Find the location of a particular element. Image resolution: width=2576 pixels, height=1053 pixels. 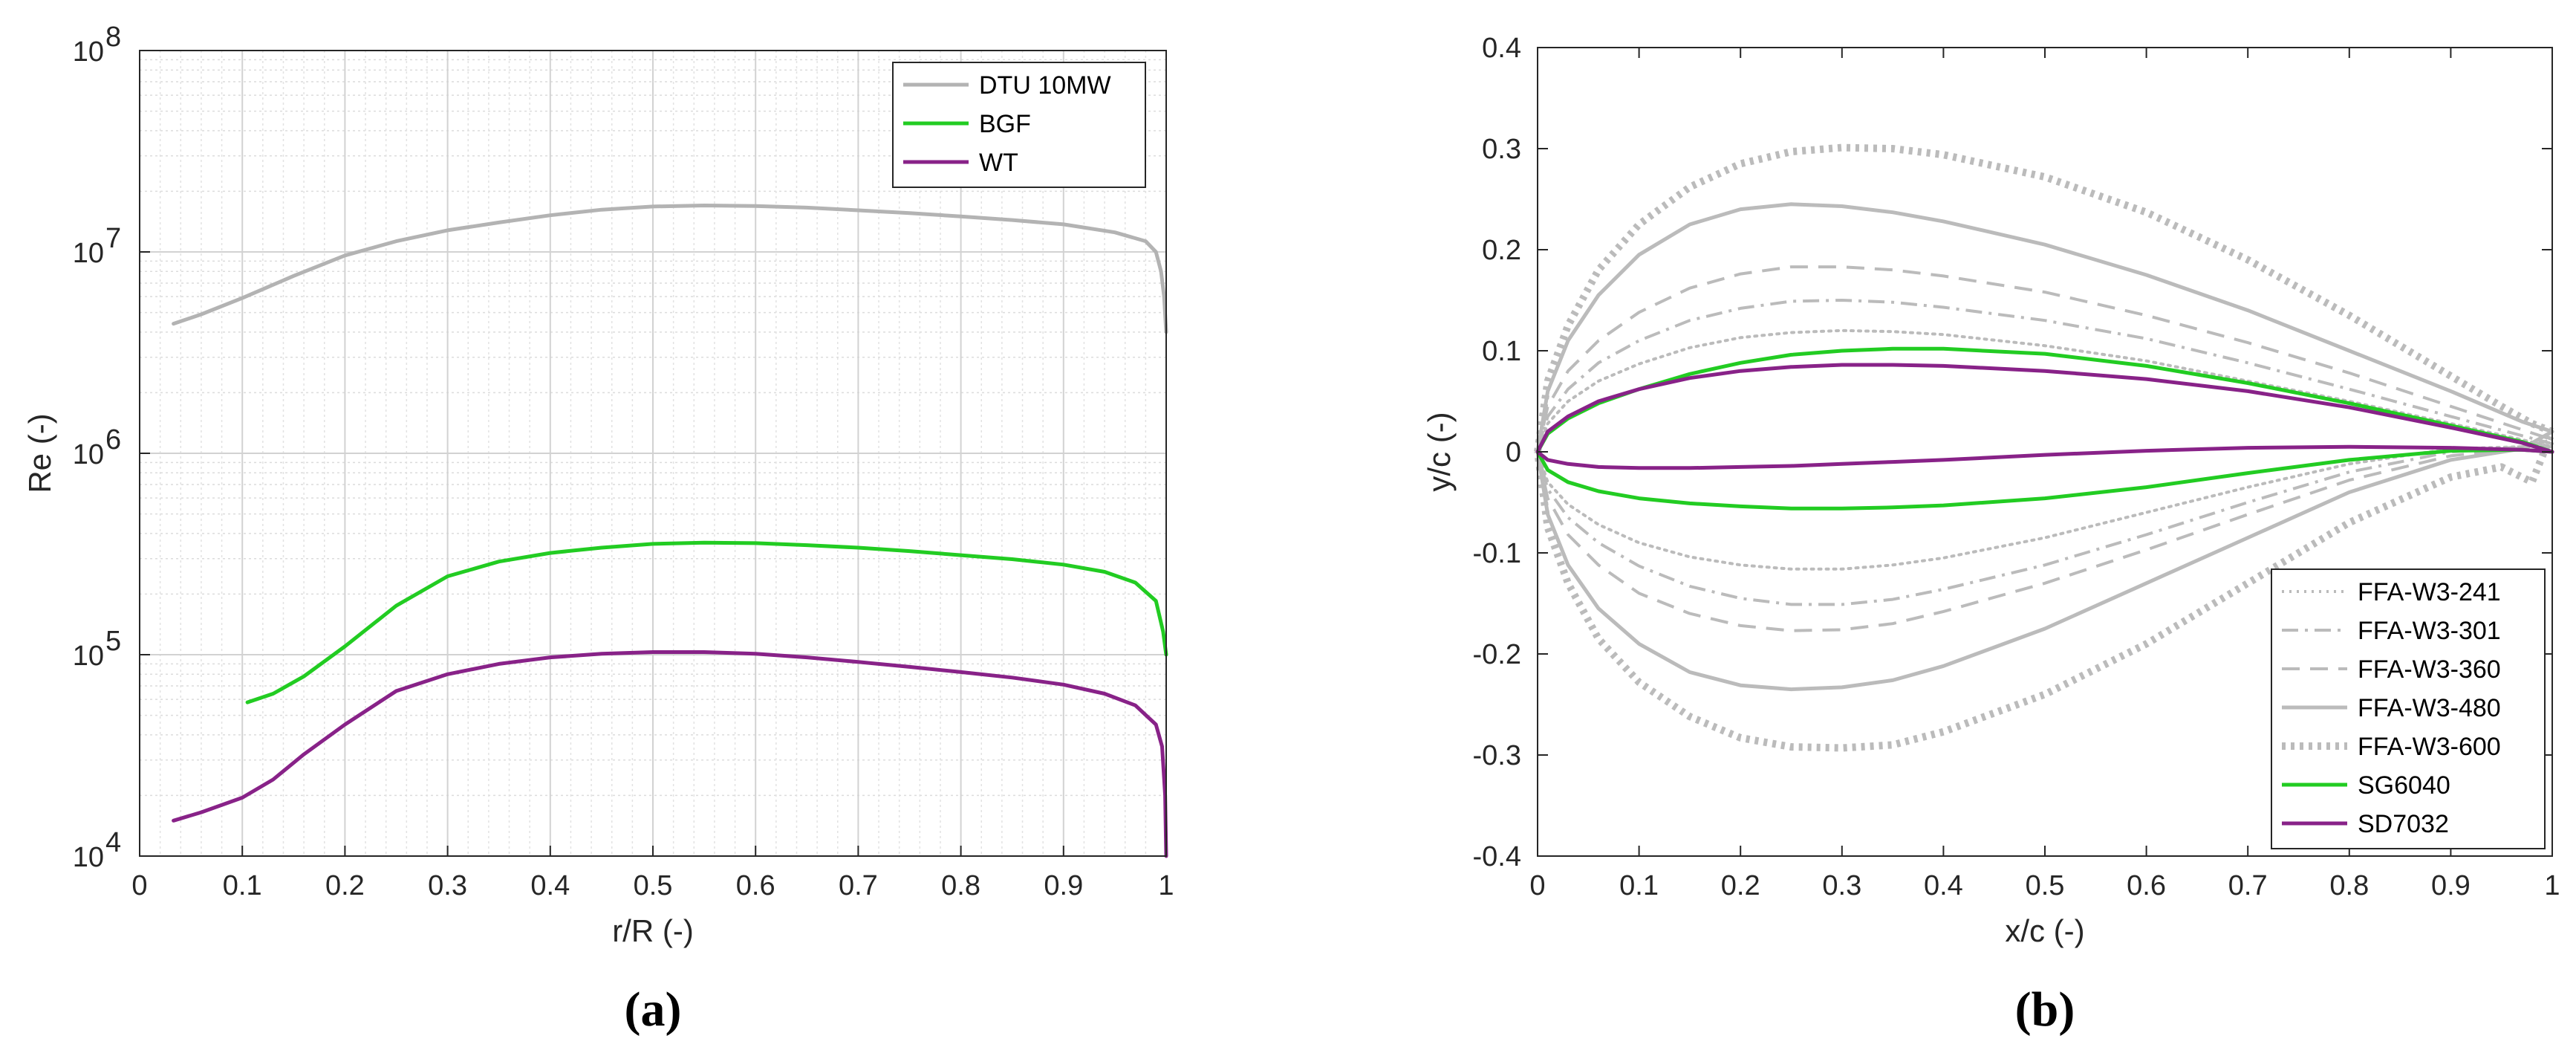

x-axis-label-a: r/R (-) is located at coordinates (653, 930).